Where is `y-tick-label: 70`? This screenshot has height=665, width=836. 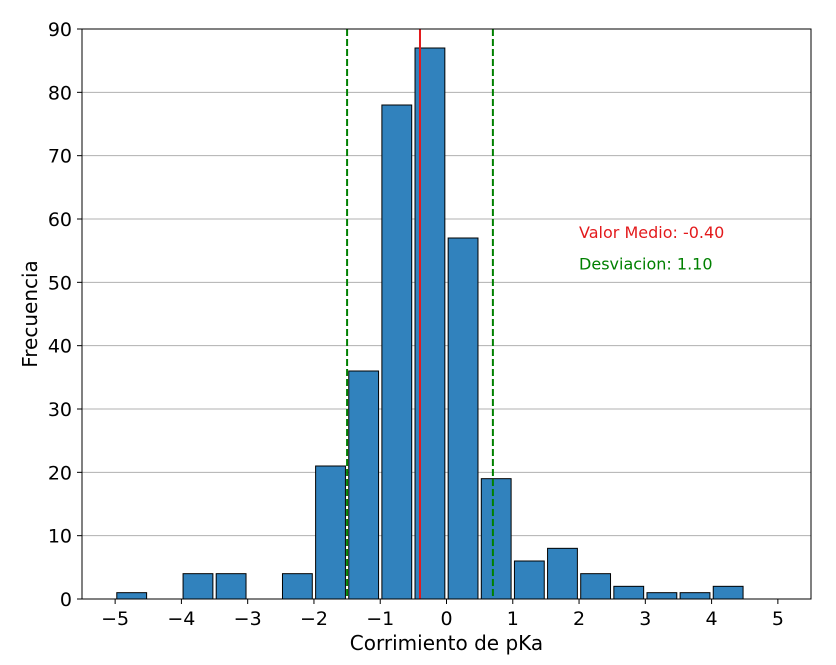 y-tick-label: 70 is located at coordinates (60, 157).